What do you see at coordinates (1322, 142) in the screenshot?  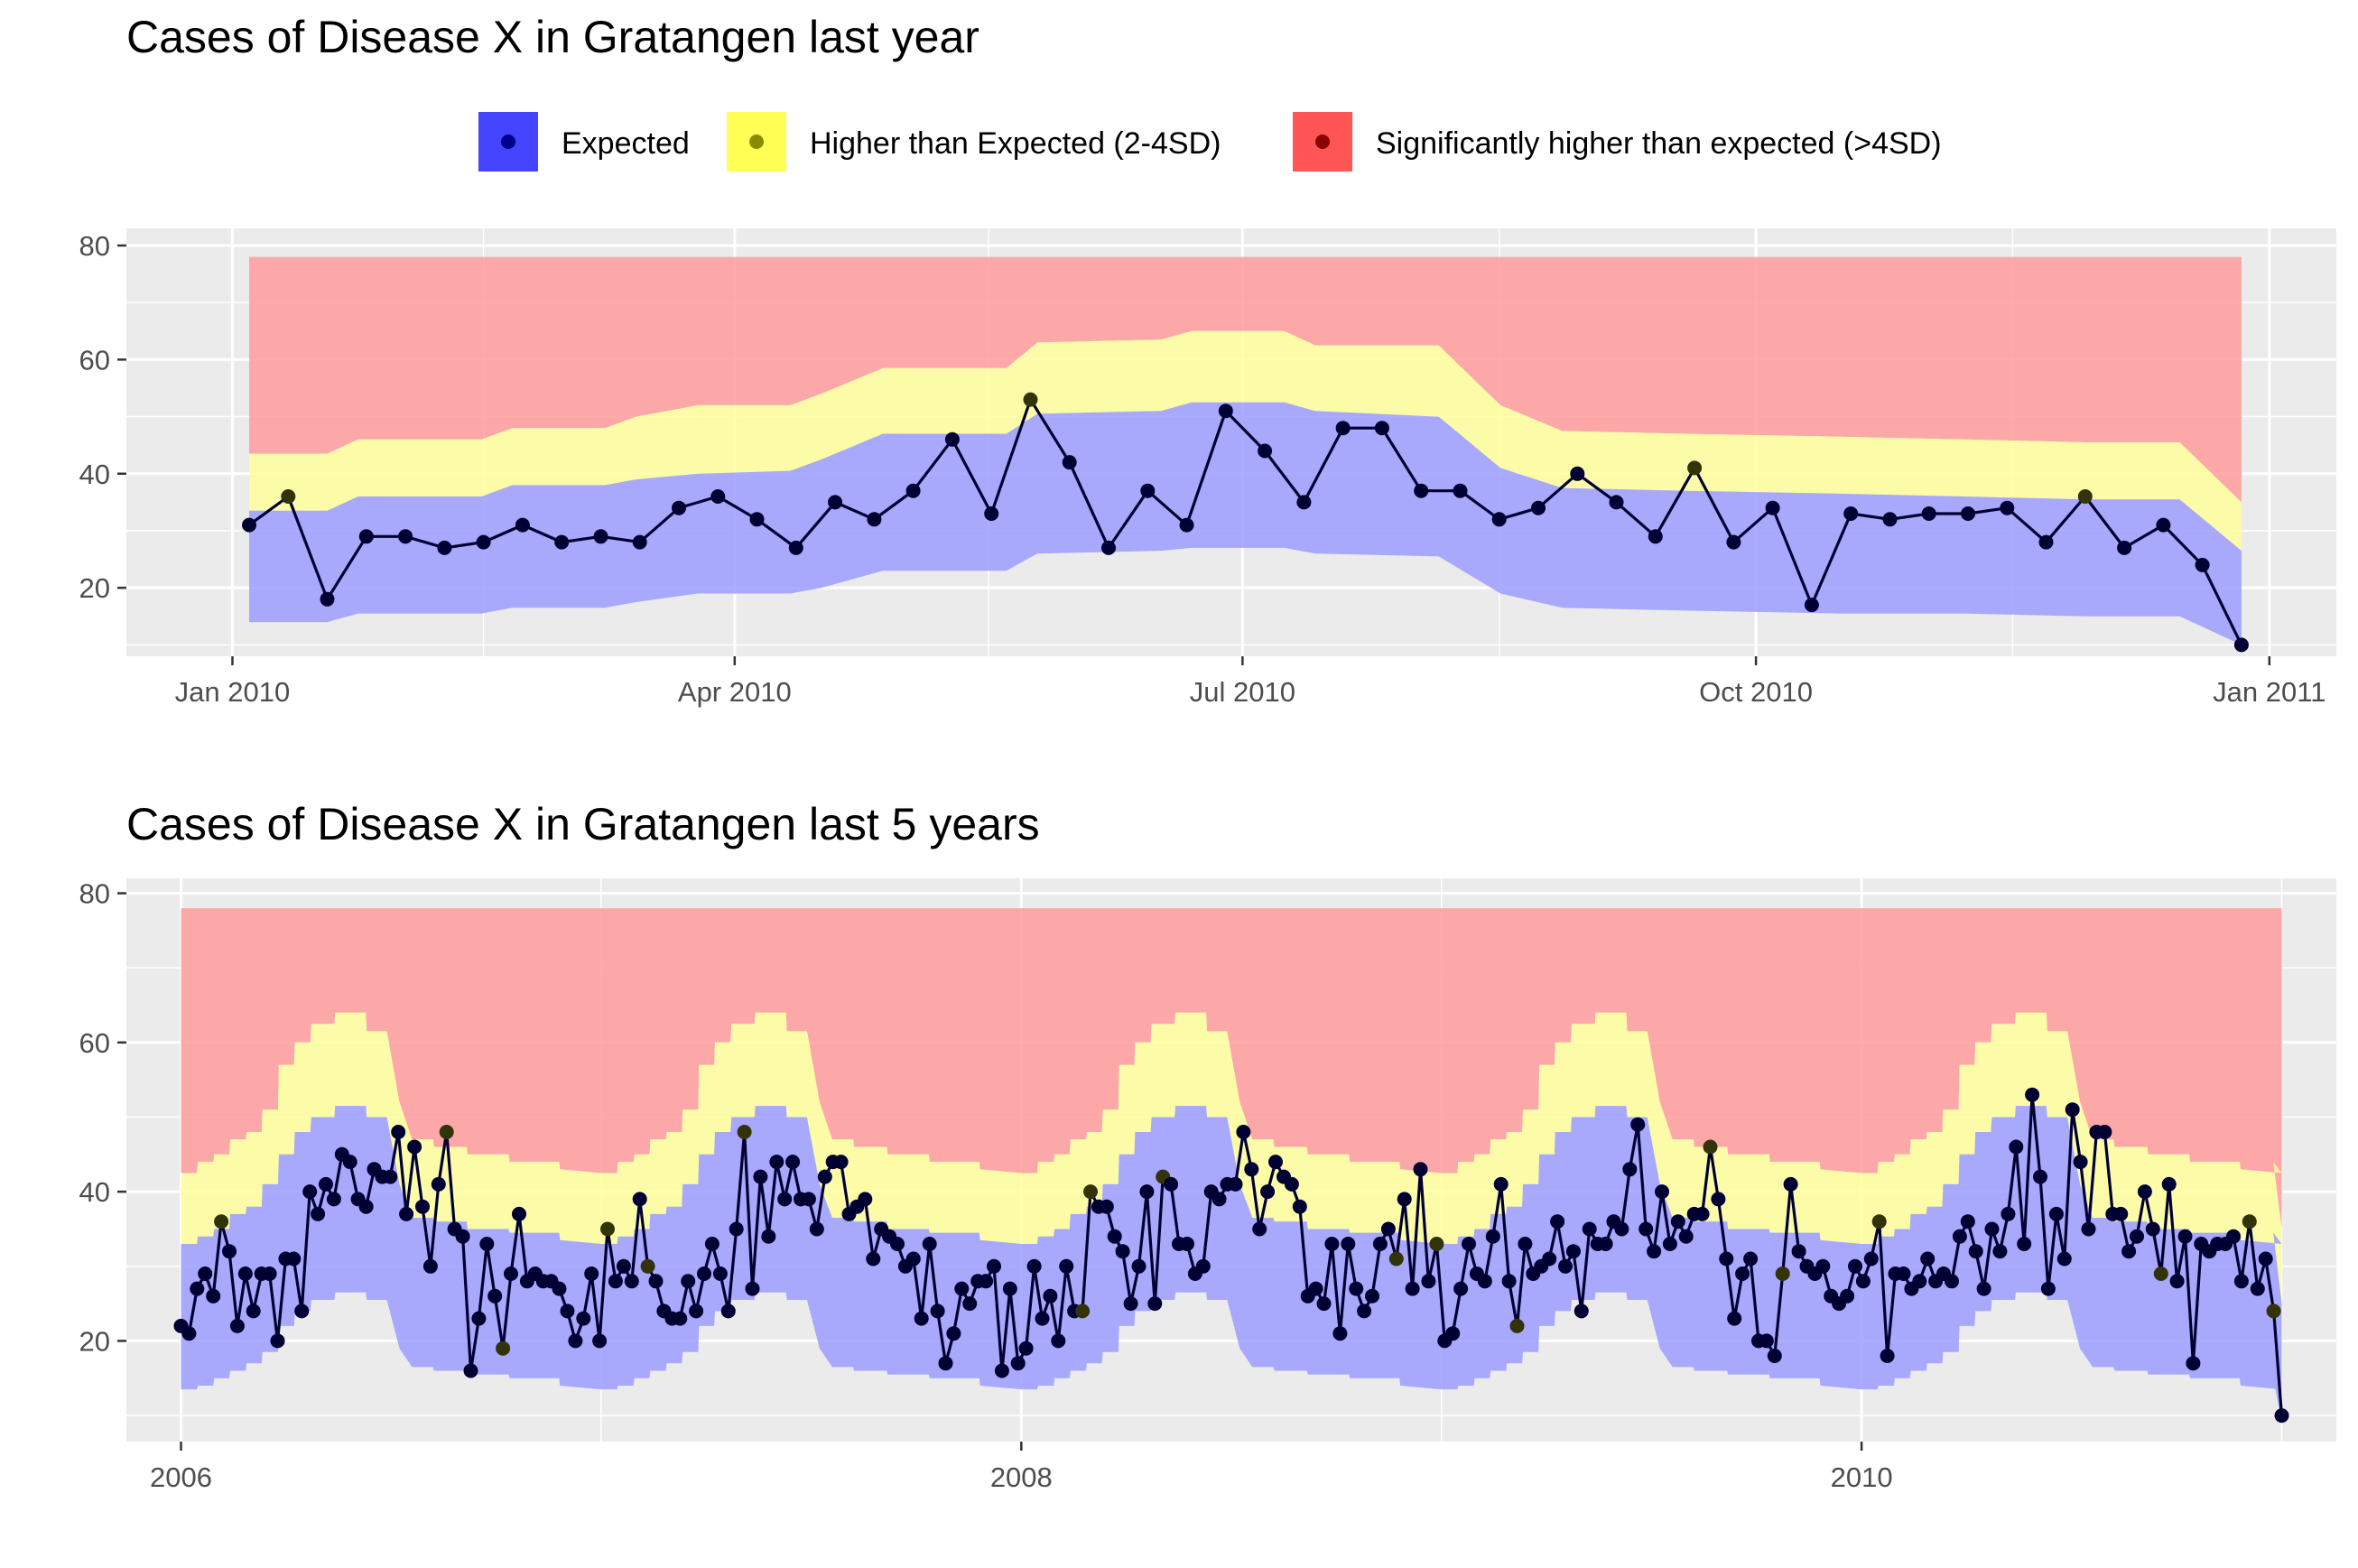 I see `legend-dot` at bounding box center [1322, 142].